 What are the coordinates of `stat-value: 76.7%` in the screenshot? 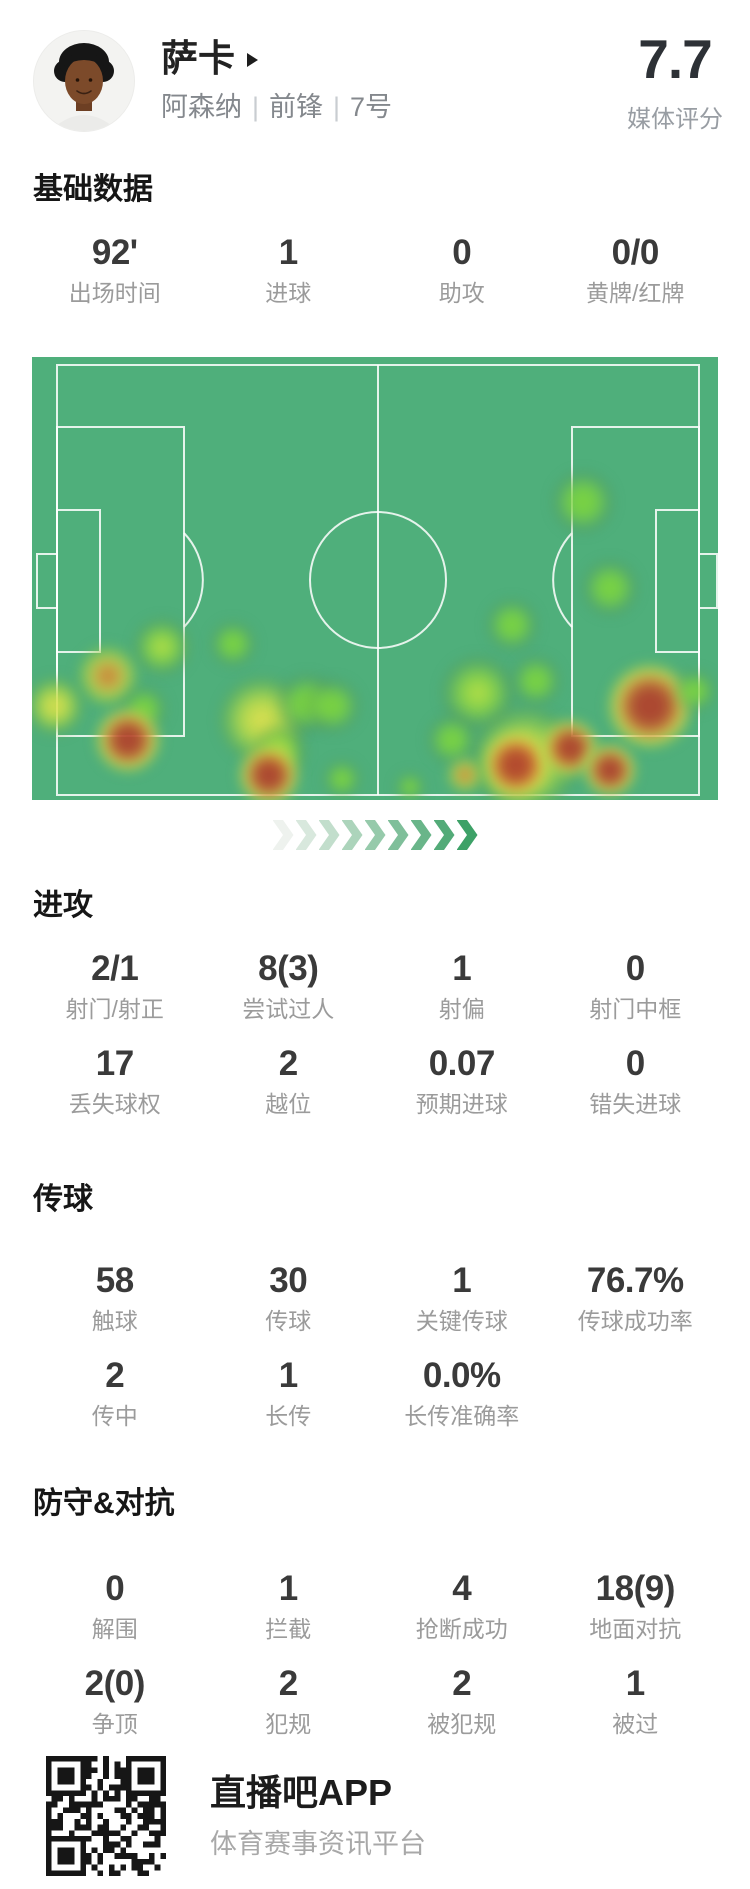 It's located at (635, 1280).